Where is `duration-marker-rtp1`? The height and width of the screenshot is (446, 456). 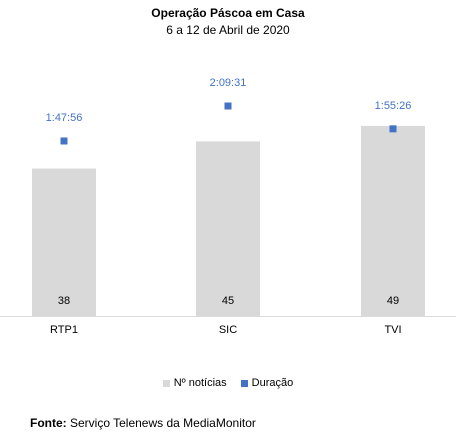
duration-marker-rtp1 is located at coordinates (64, 141).